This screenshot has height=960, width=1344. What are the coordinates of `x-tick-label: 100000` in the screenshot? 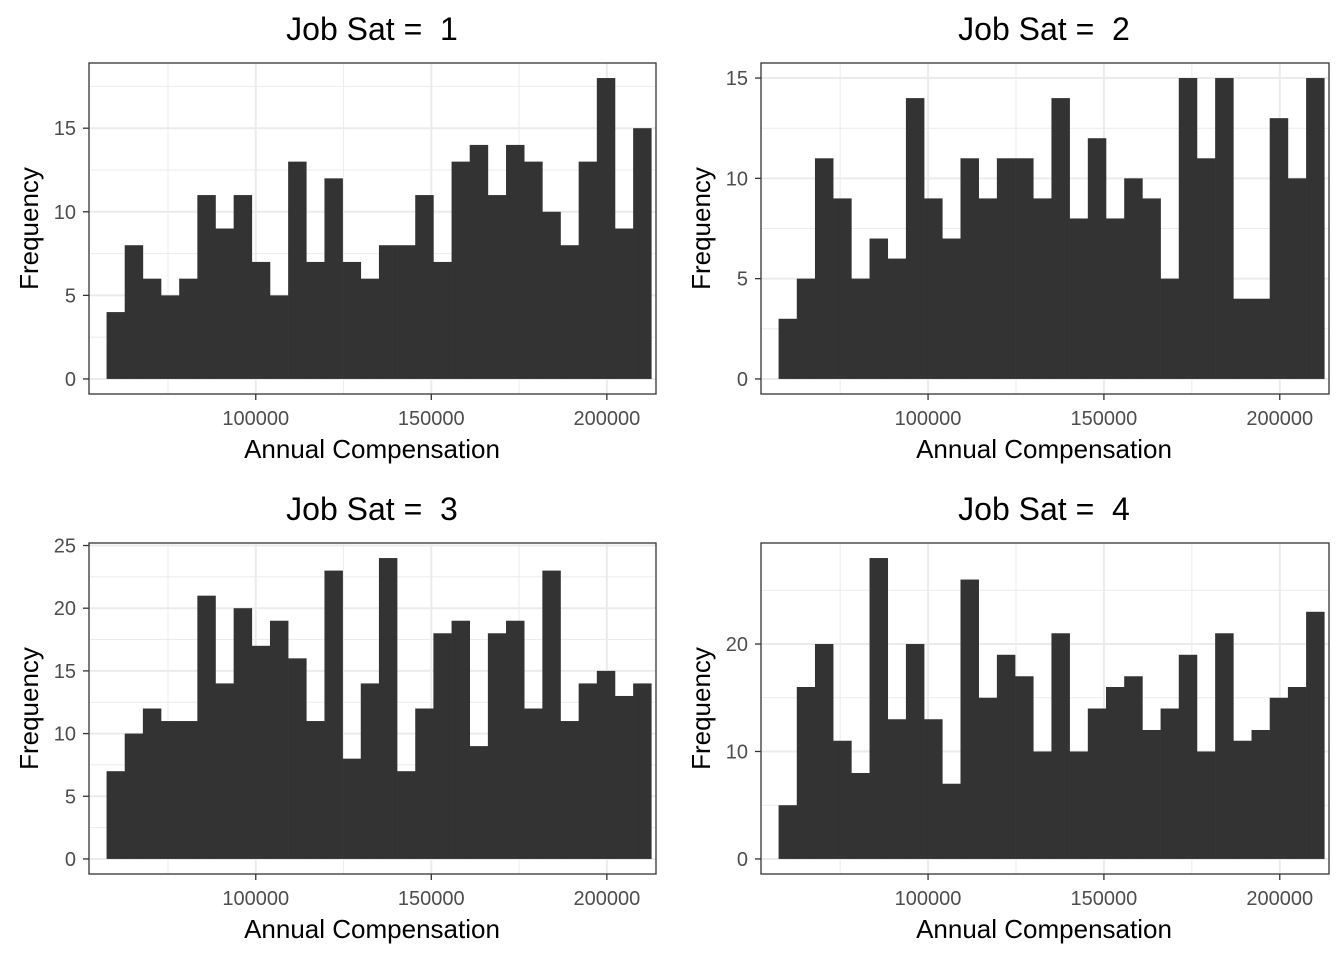 It's located at (255, 419).